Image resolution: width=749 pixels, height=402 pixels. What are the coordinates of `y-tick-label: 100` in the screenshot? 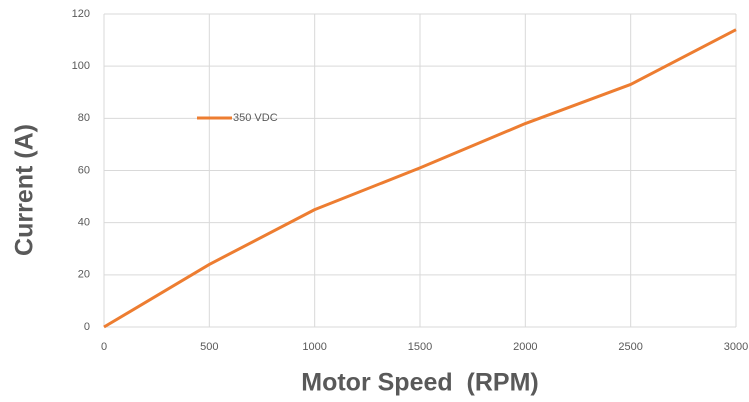 It's located at (81, 66).